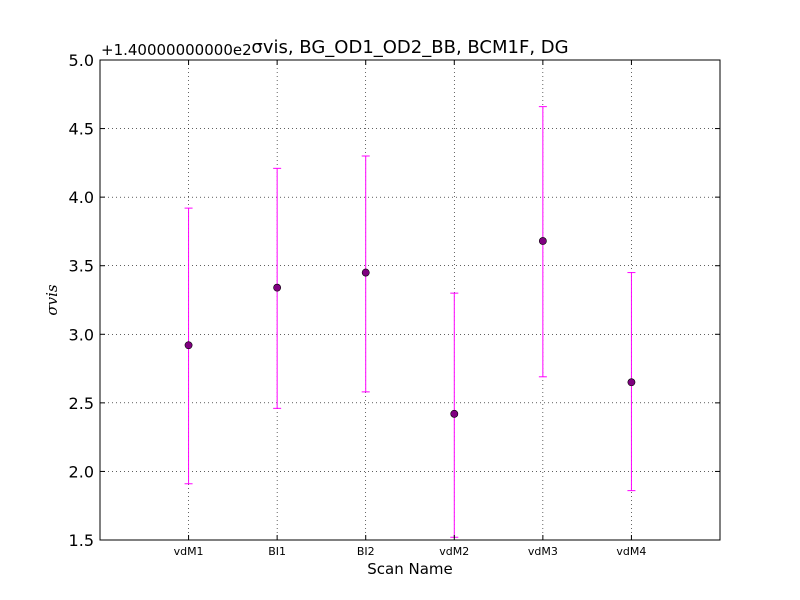 The image size is (800, 600). I want to click on x-tick-label: vdM3, so click(543, 551).